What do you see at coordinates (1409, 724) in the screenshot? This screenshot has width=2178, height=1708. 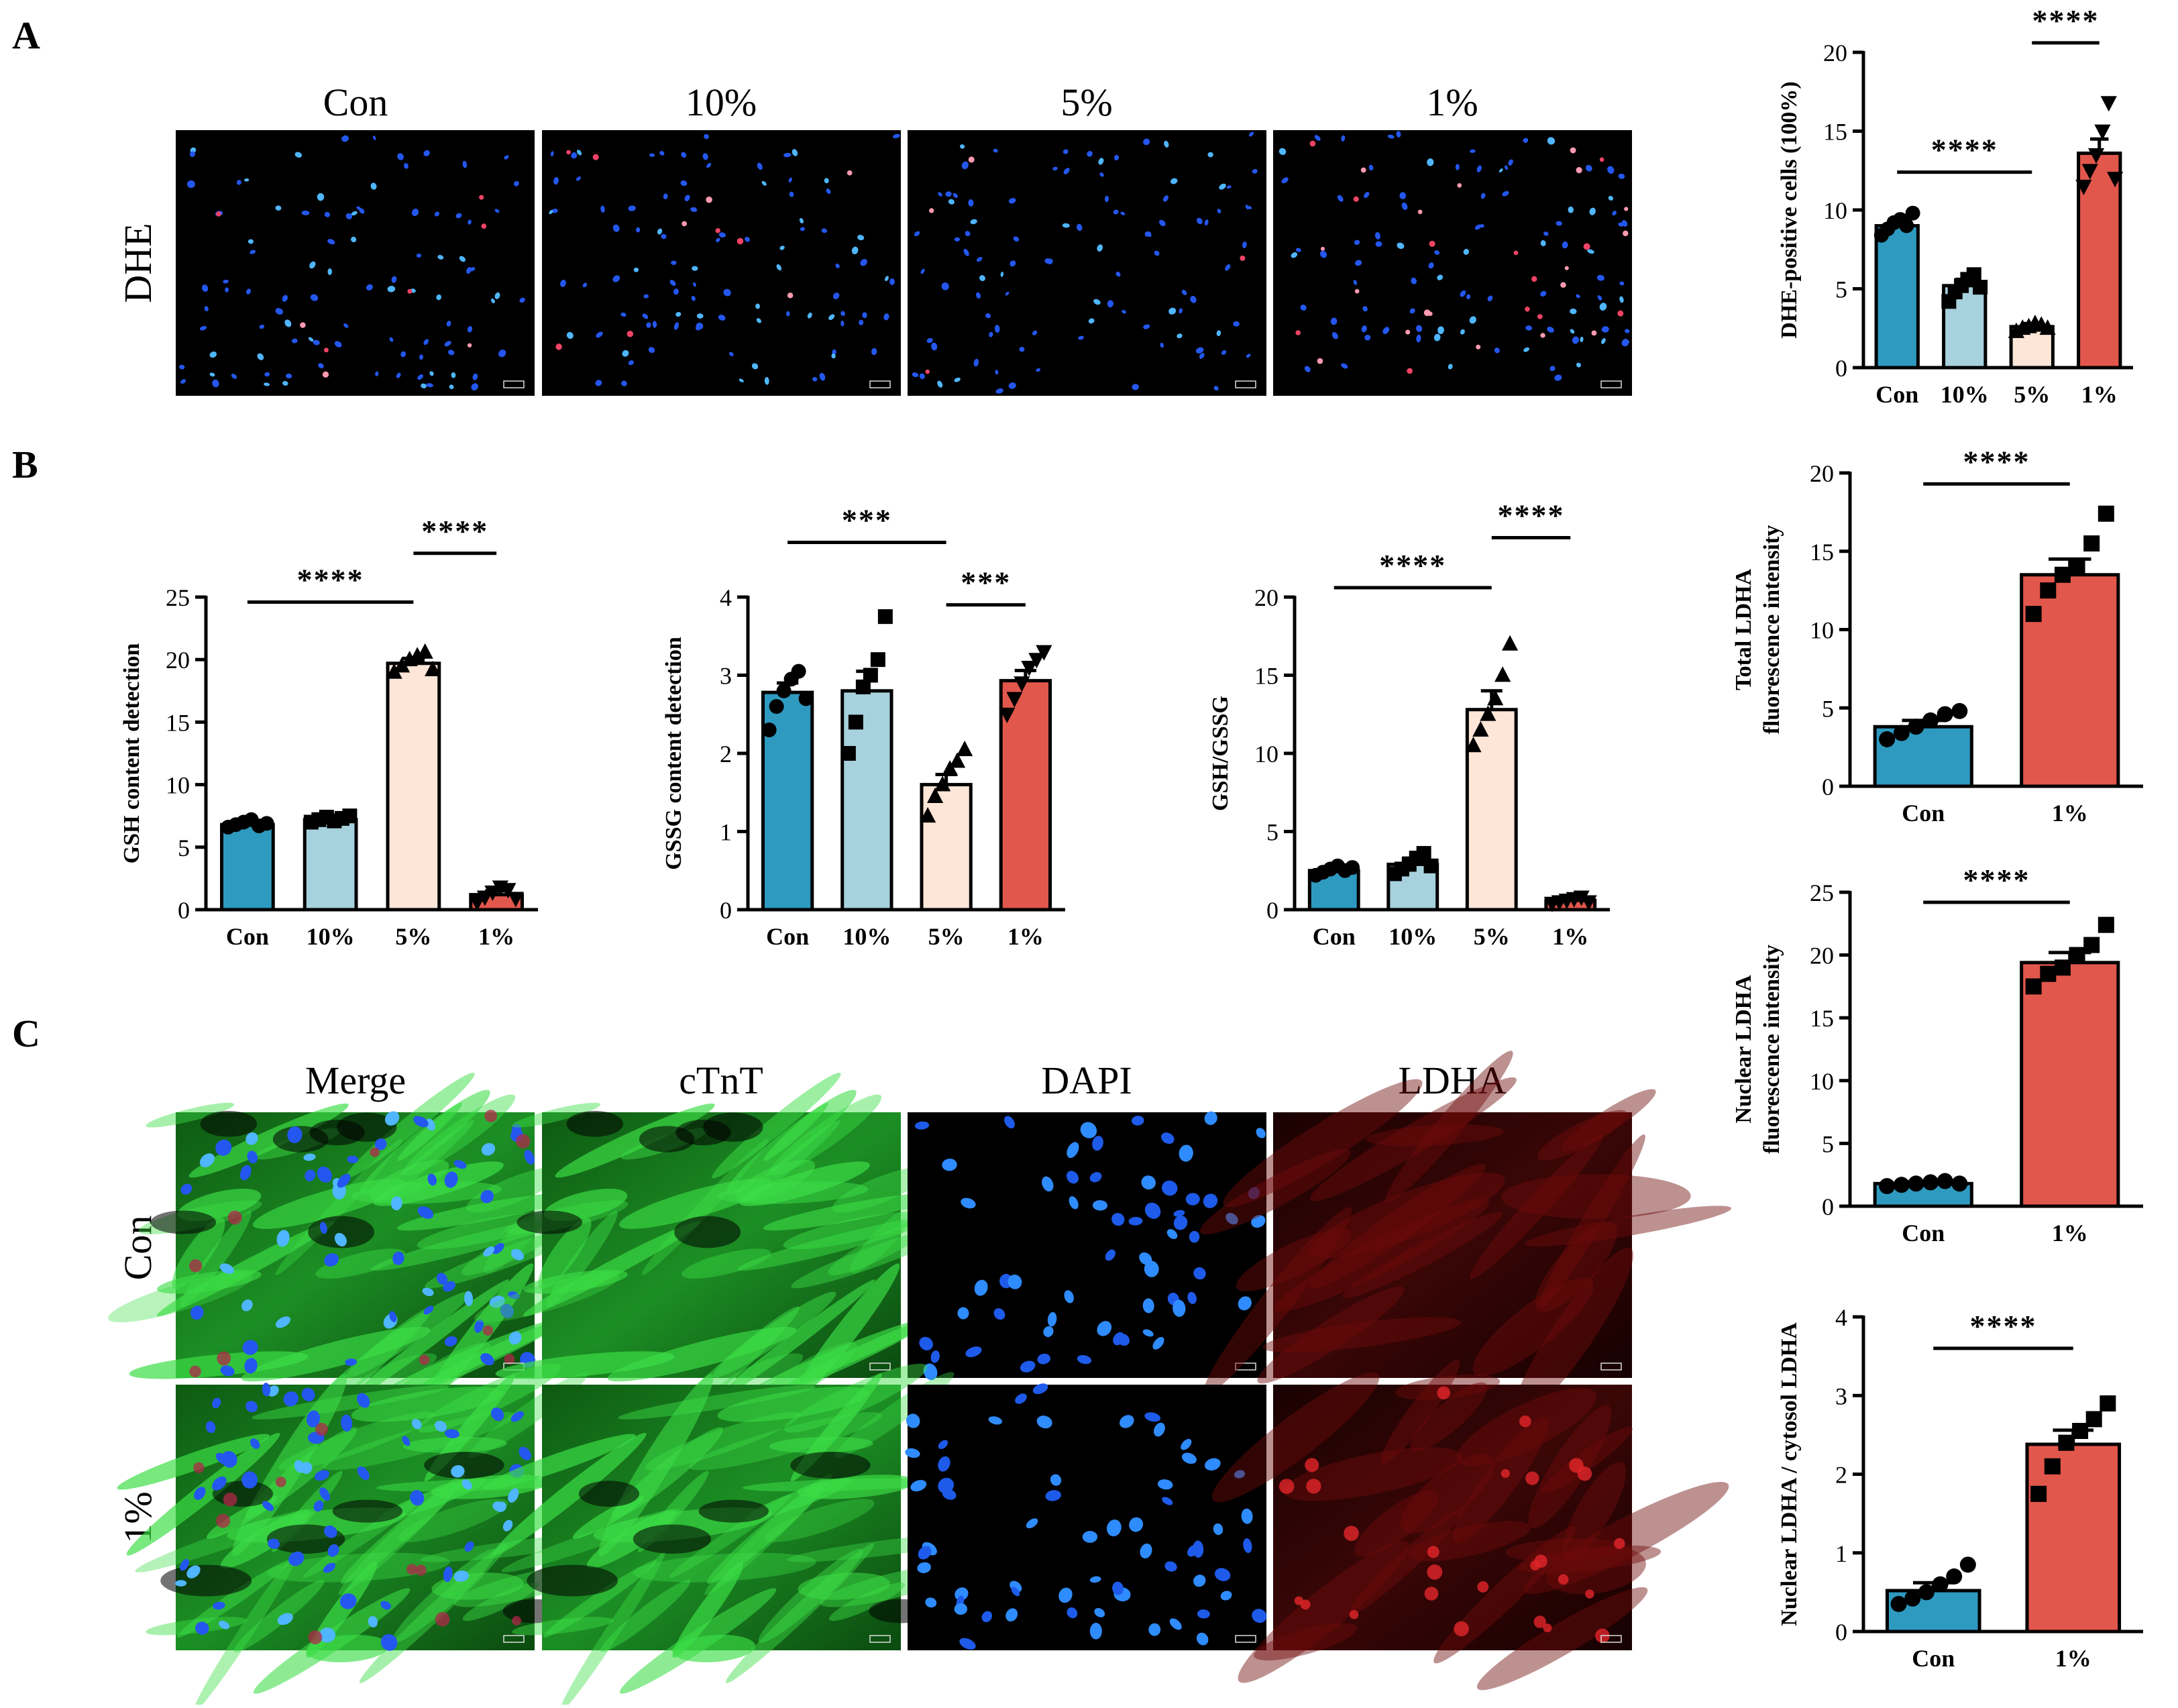 I see `chart-gsh-gssg: 0 5 10 15 20 GSH/GSSG Con 10% 5% 1% **** ****` at bounding box center [1409, 724].